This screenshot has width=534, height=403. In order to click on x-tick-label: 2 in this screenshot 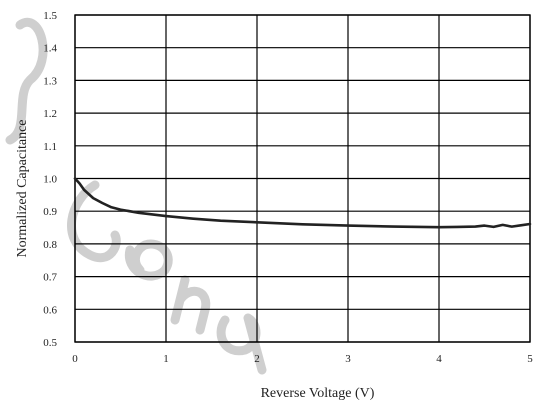, I will do `click(257, 359)`.